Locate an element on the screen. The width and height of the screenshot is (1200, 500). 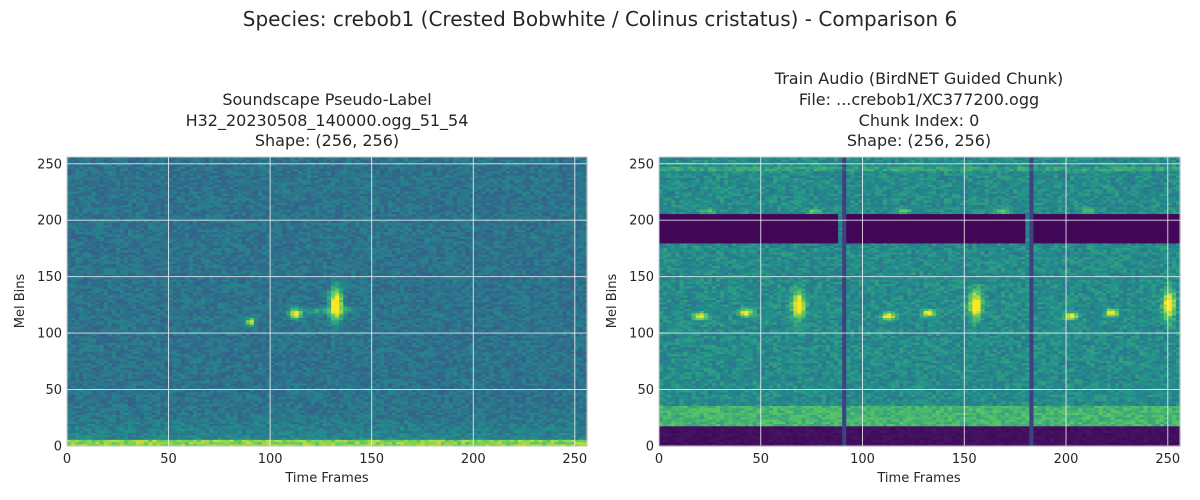
plot-title-line: Soundscape Pseudo-Label is located at coordinates (326, 99).